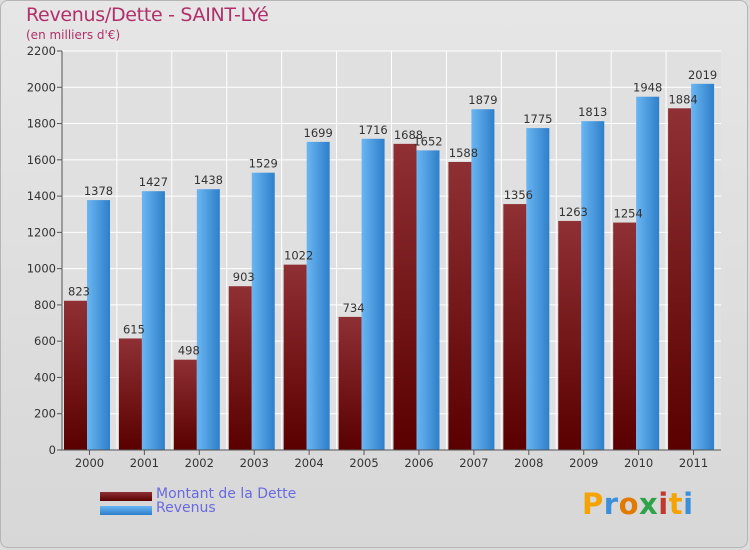 The image size is (750, 550). I want to click on logo-letter: t, so click(676, 504).